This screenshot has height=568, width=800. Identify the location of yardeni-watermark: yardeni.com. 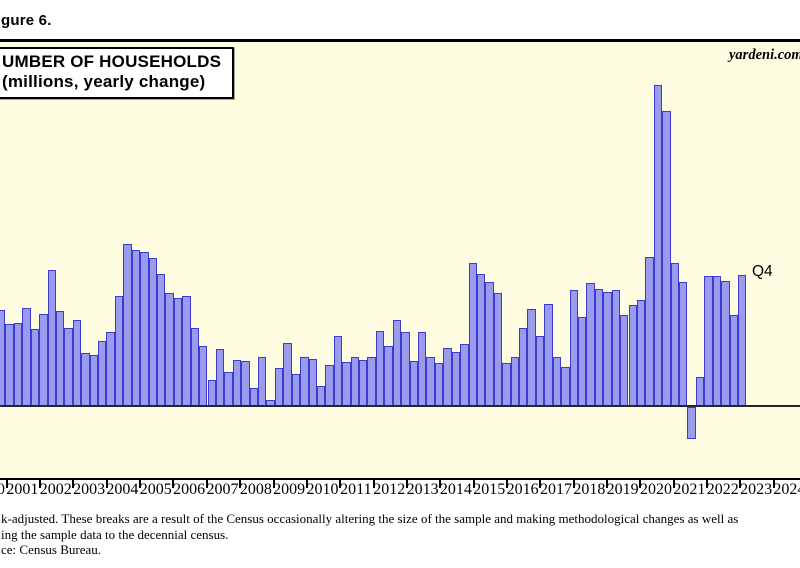
(764, 55).